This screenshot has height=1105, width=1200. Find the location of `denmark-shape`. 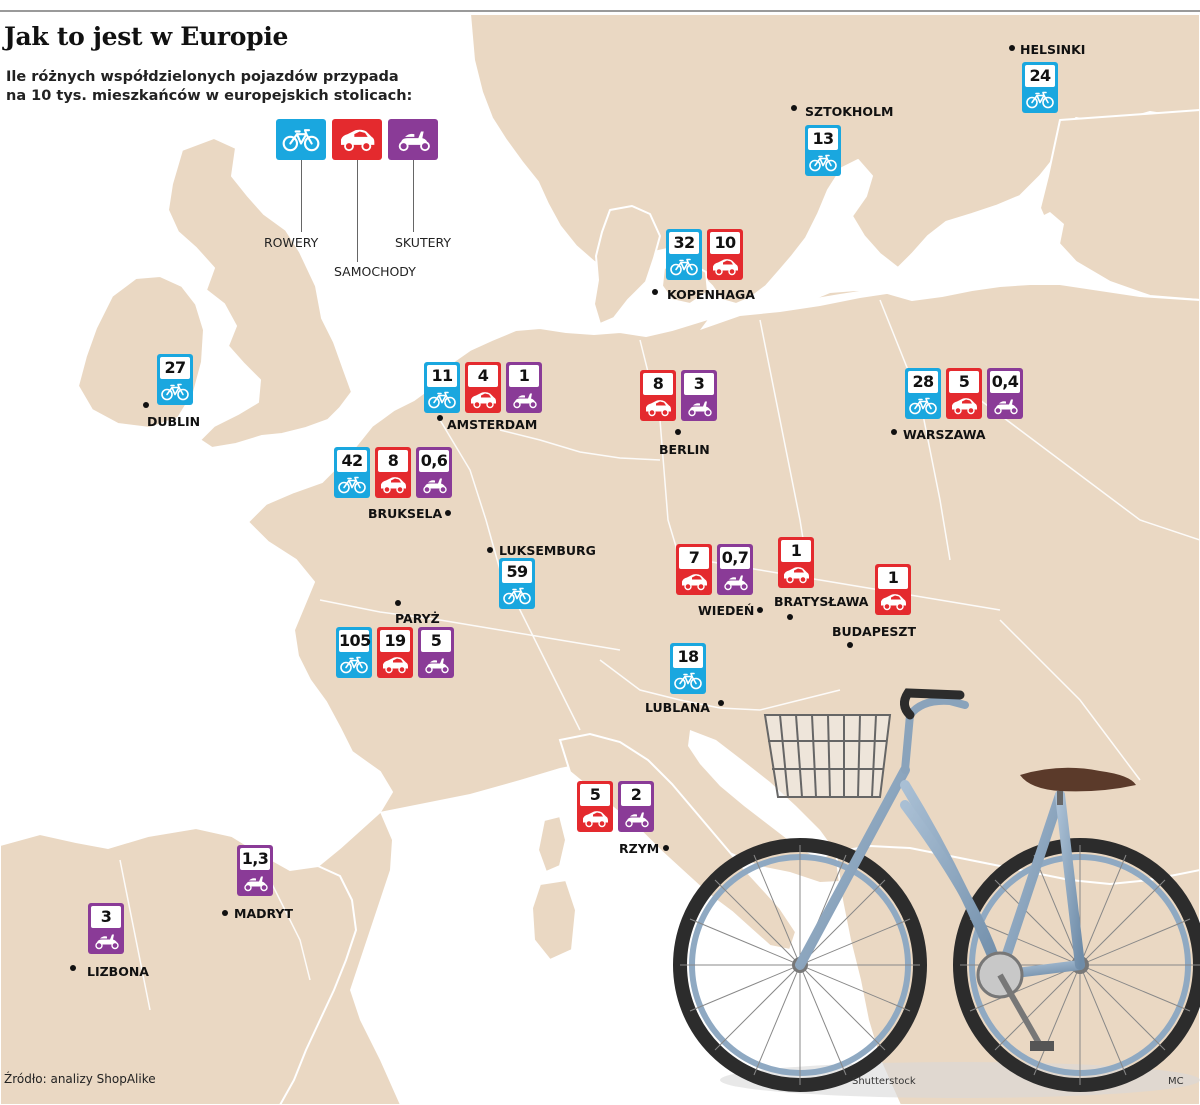

denmark-shape is located at coordinates (627, 265).